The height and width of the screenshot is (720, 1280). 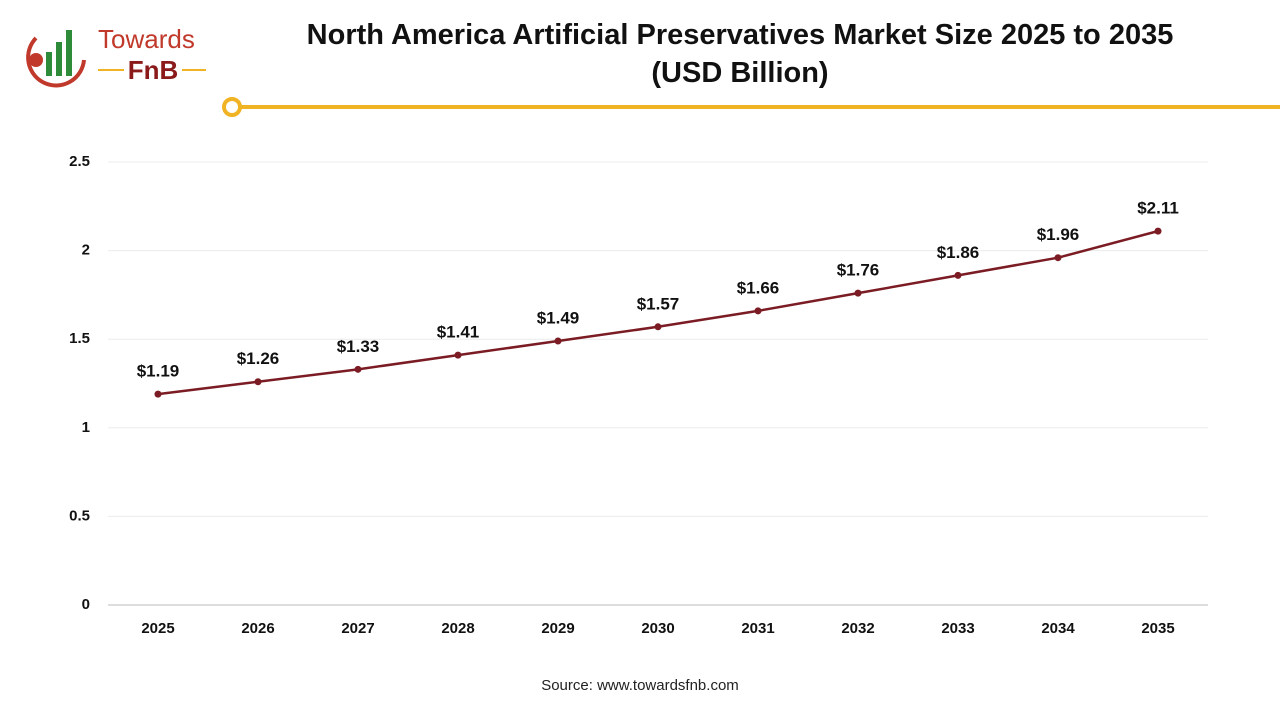 I want to click on x-tick-label: 2034, so click(x=1058, y=628).